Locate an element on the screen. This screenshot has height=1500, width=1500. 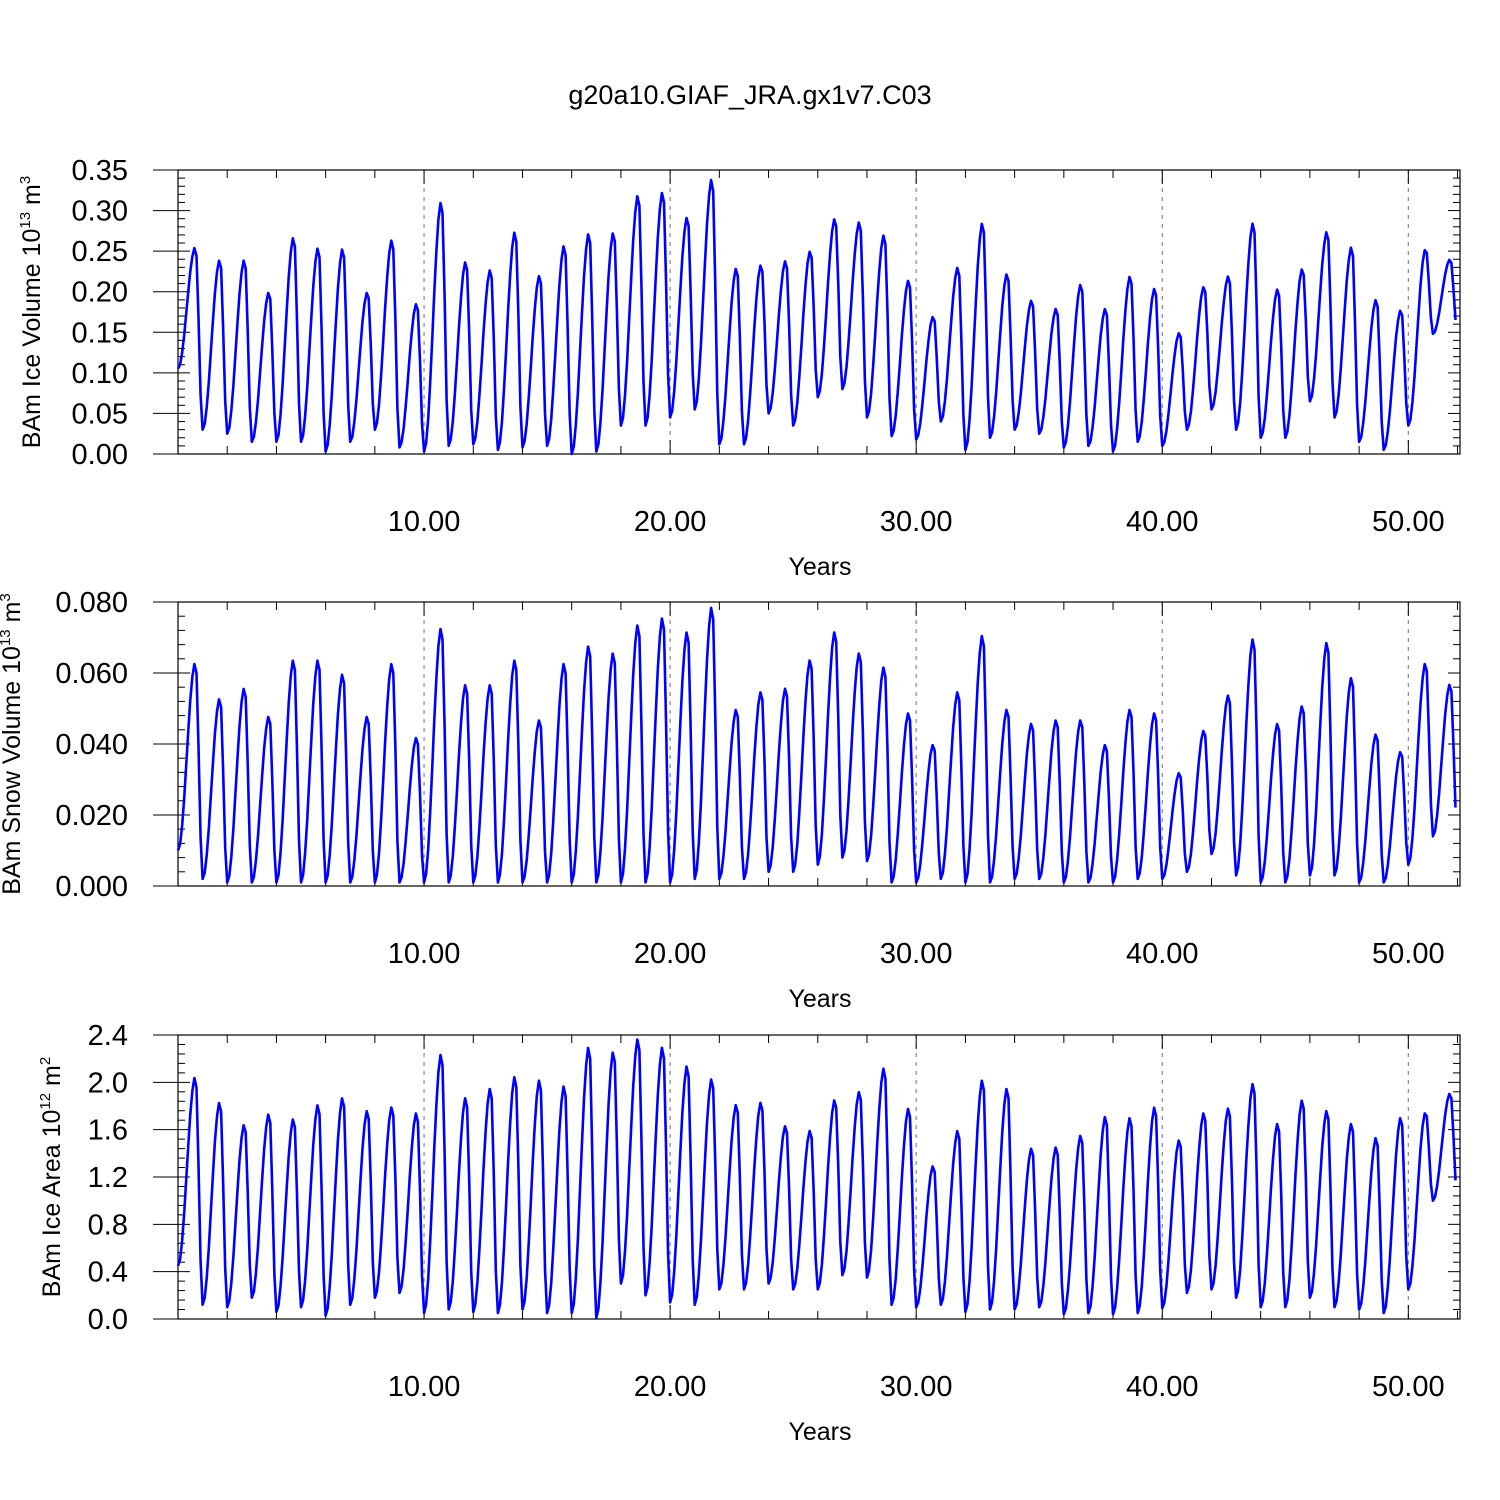
y-axis-label-text: BAm Ice Volume 10 is located at coordinates (32, 339).